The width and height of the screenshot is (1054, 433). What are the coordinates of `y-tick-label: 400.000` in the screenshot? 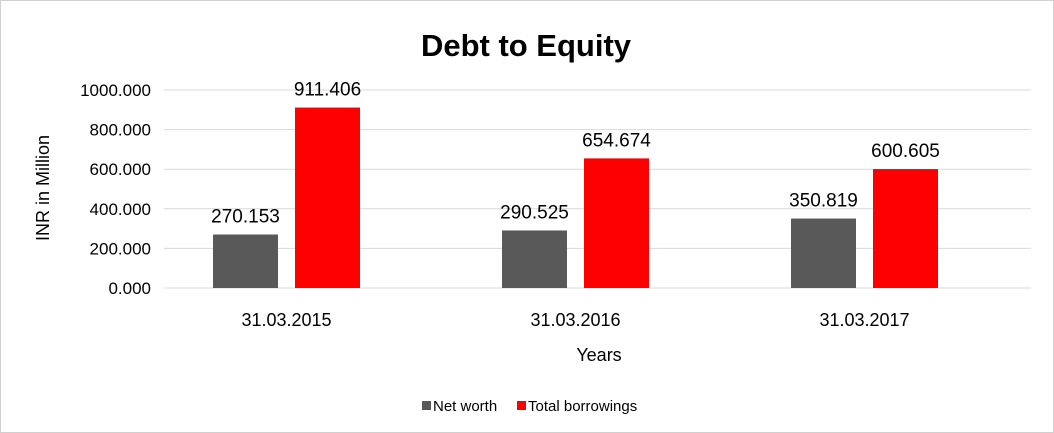 It's located at (120, 209).